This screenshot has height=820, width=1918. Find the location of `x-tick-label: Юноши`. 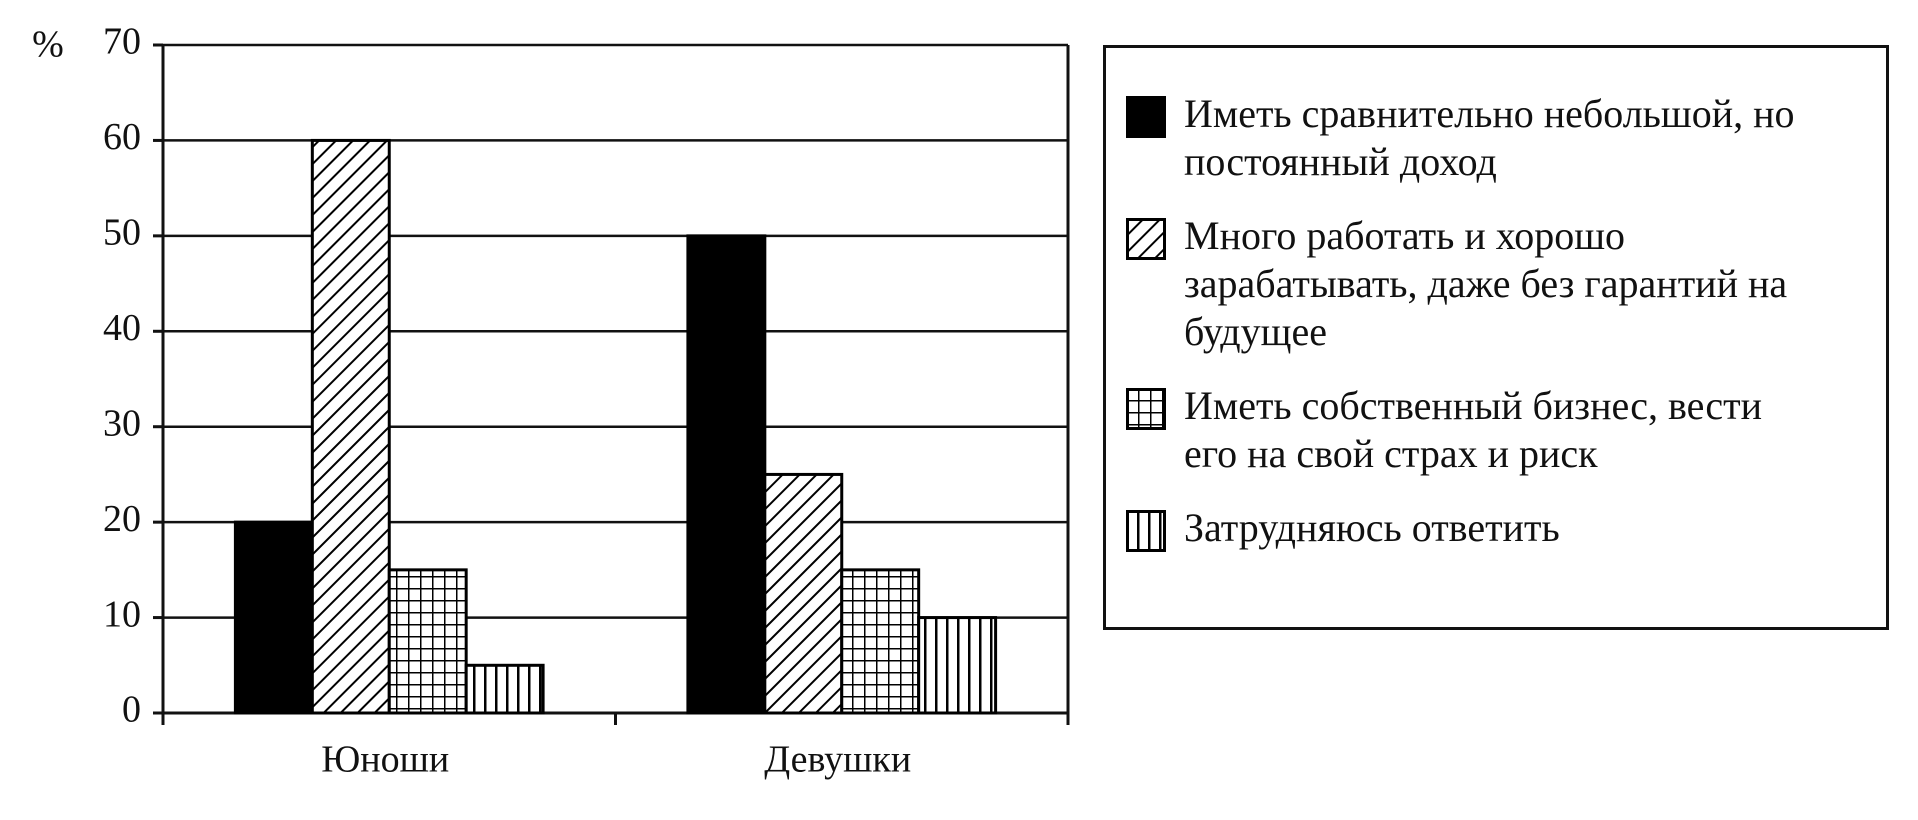

x-tick-label: Юноши is located at coordinates (385, 760).